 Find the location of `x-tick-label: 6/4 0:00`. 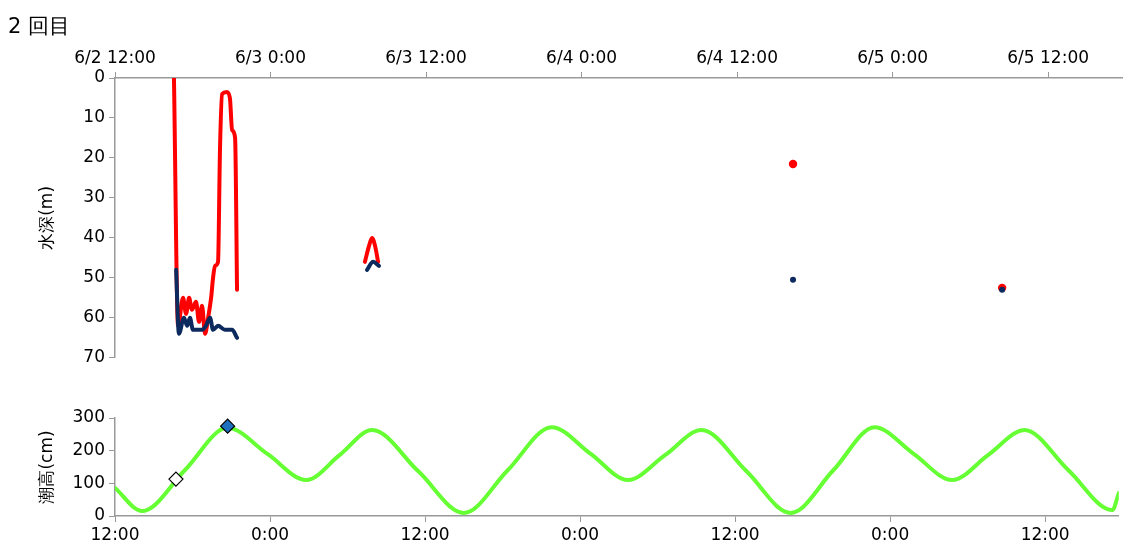

x-tick-label: 6/4 0:00 is located at coordinates (582, 57).